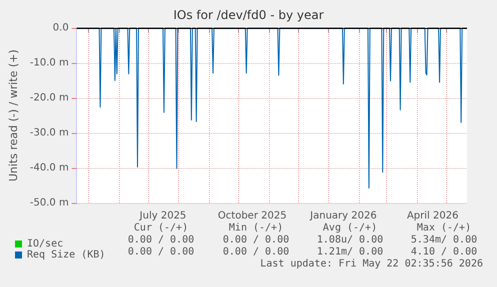 Image resolution: width=497 pixels, height=287 pixels. Describe the element at coordinates (60, 28) in the screenshot. I see `y-tick-label: 0.0` at that location.